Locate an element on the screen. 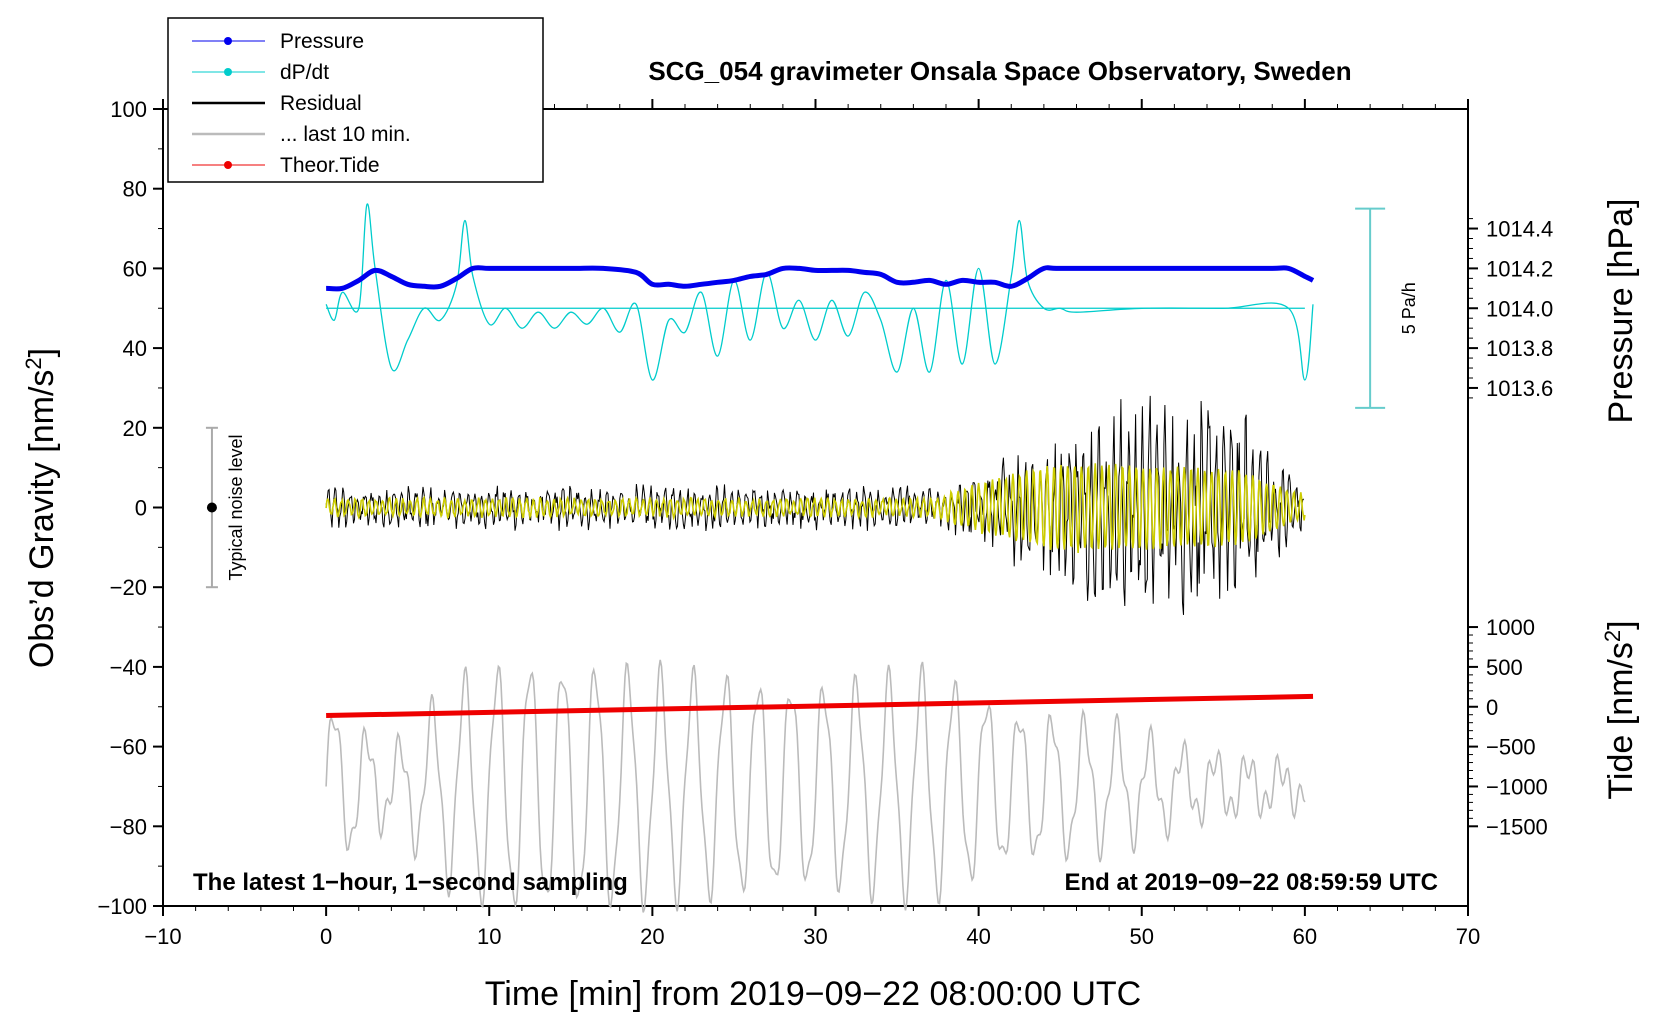  legend-label: Theor.Tide is located at coordinates (330, 165).